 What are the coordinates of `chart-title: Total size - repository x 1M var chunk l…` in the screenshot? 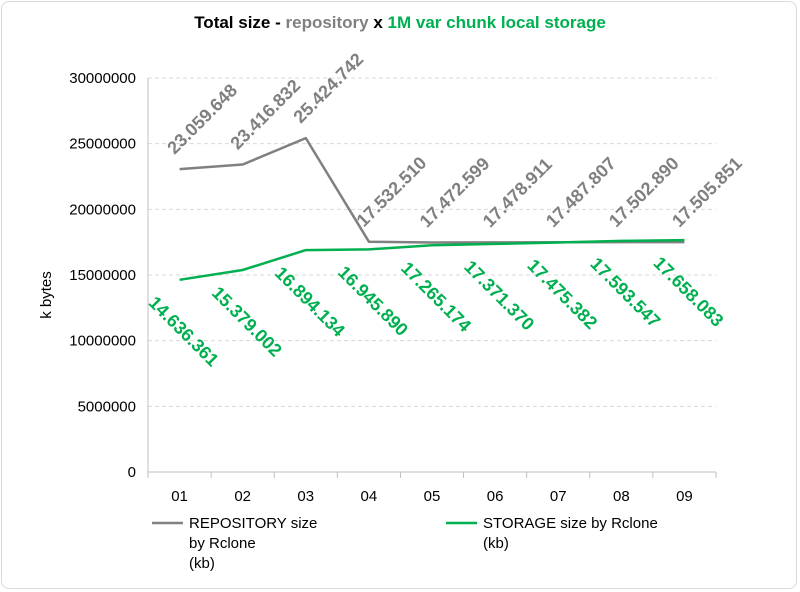 It's located at (400, 23).